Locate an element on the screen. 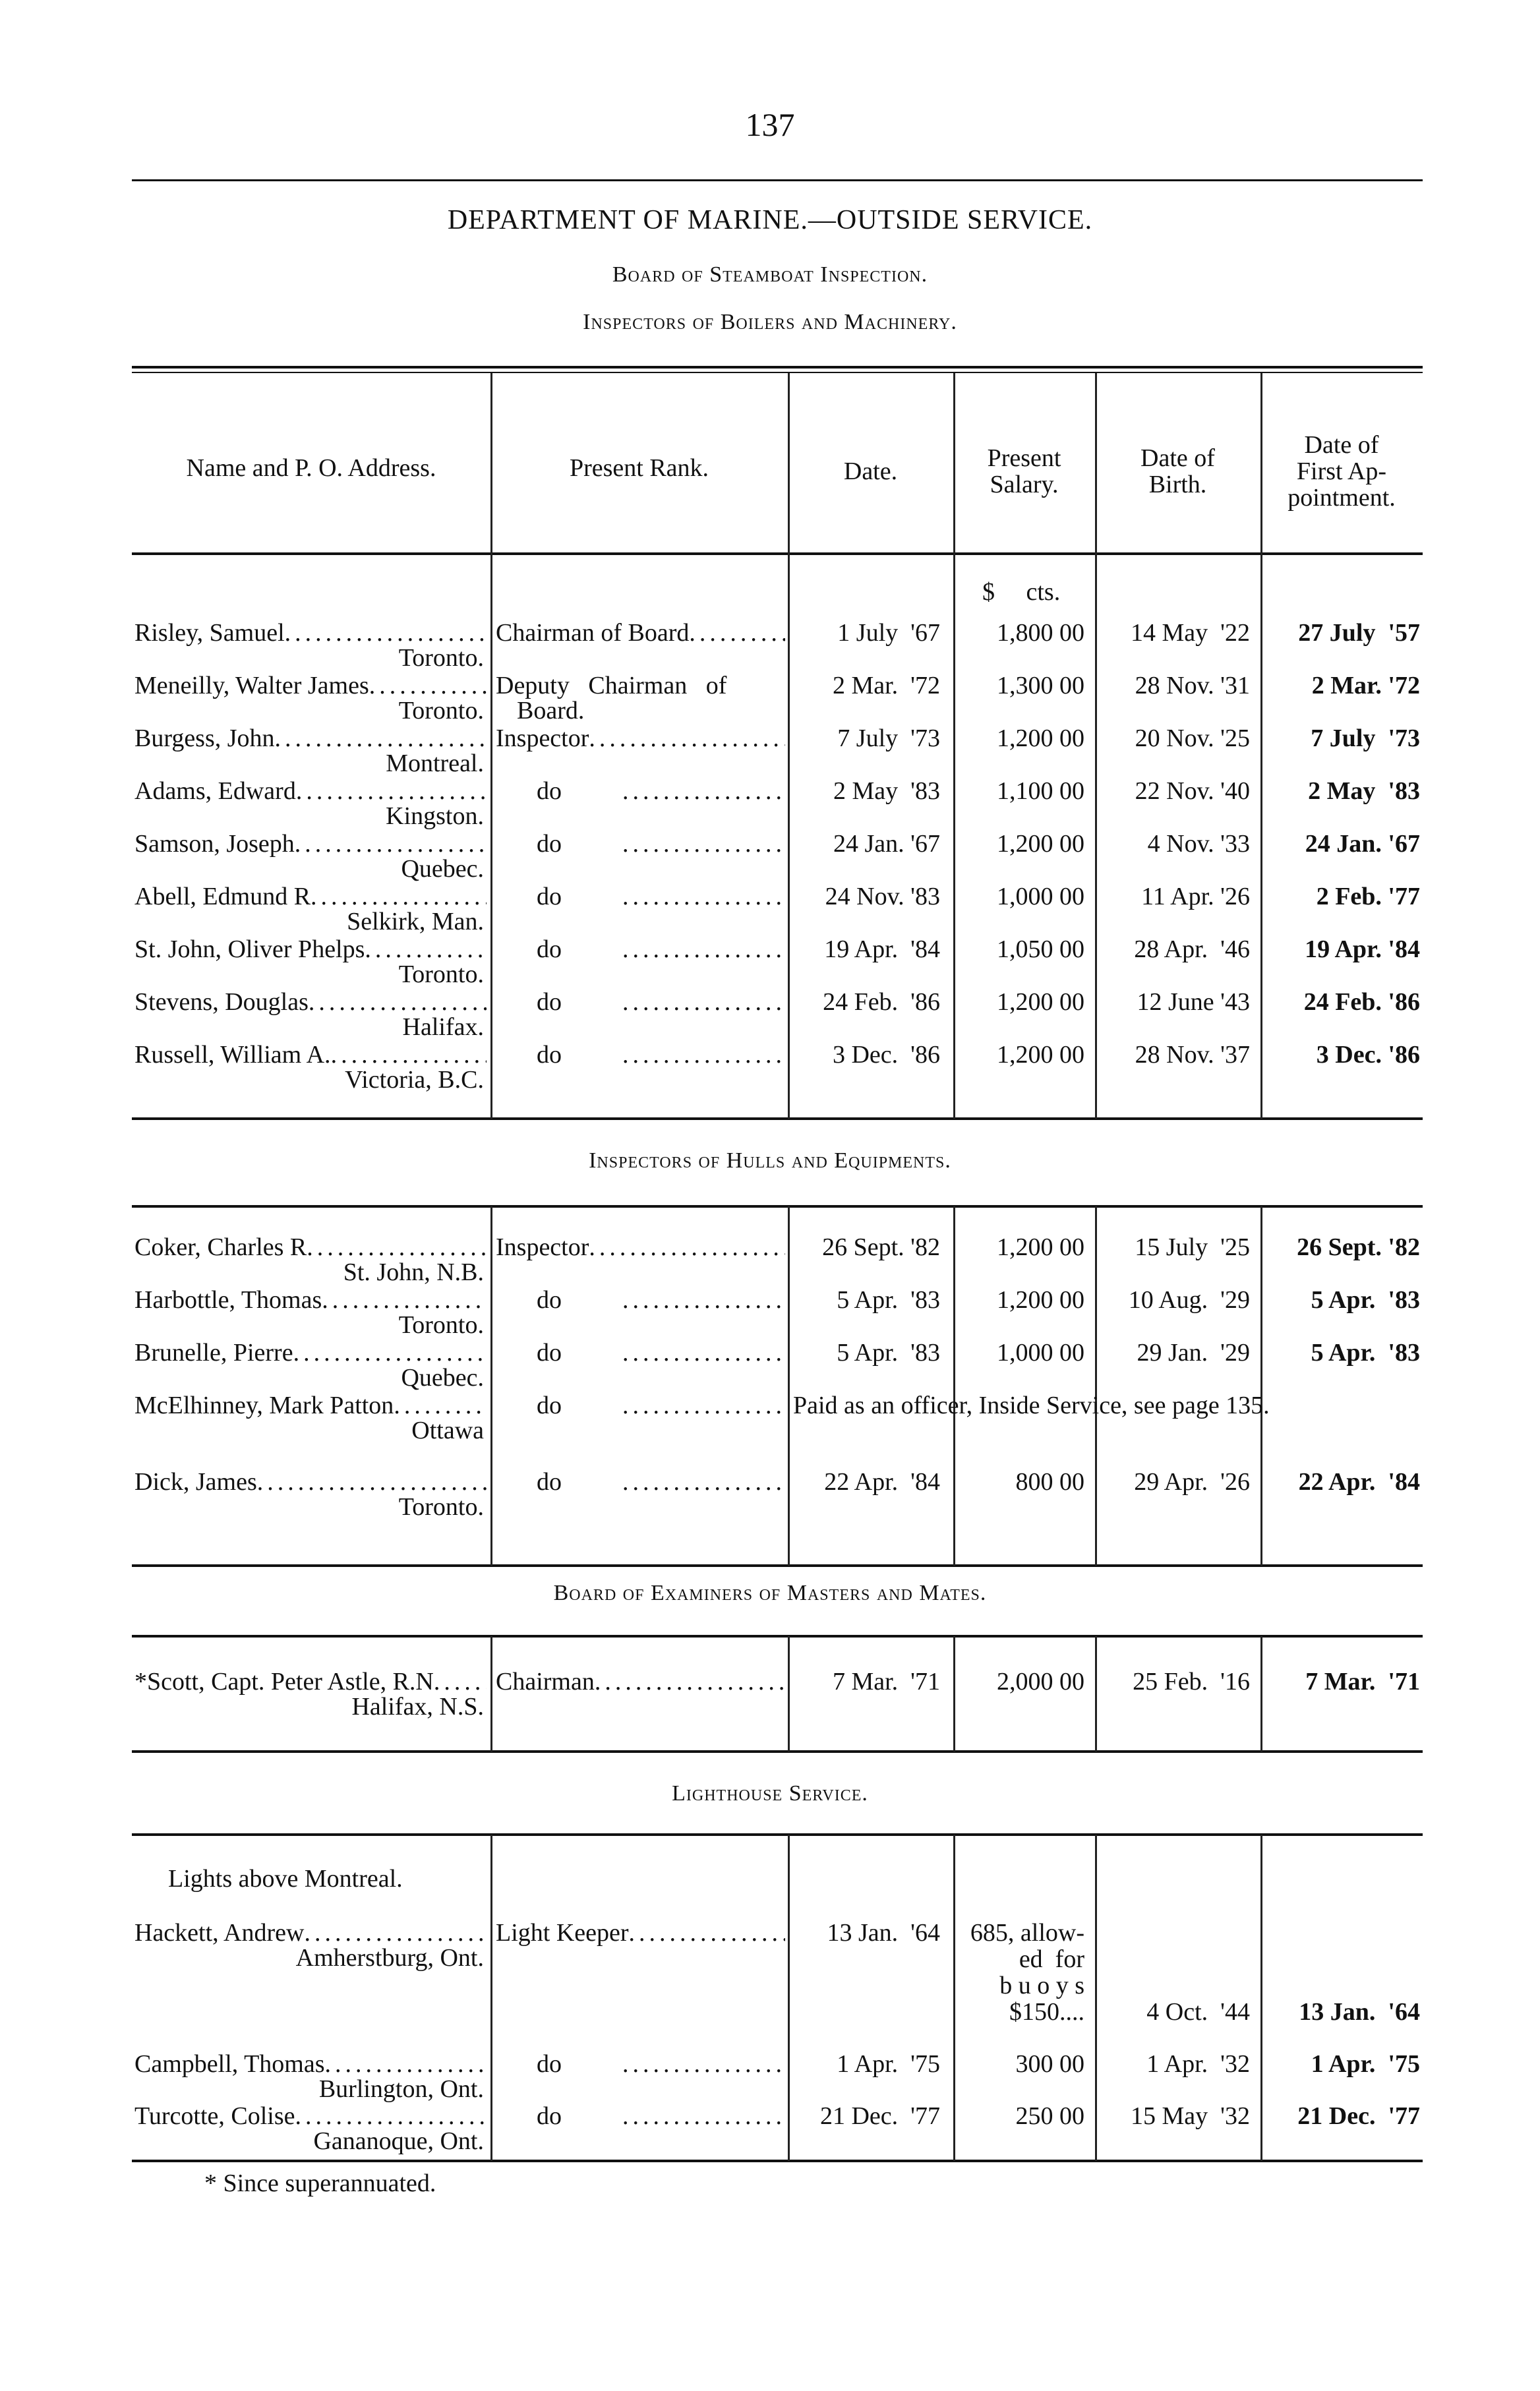 The image size is (1540, 2391). person-name: St. John, Oliver Phelps is located at coordinates (250, 949).